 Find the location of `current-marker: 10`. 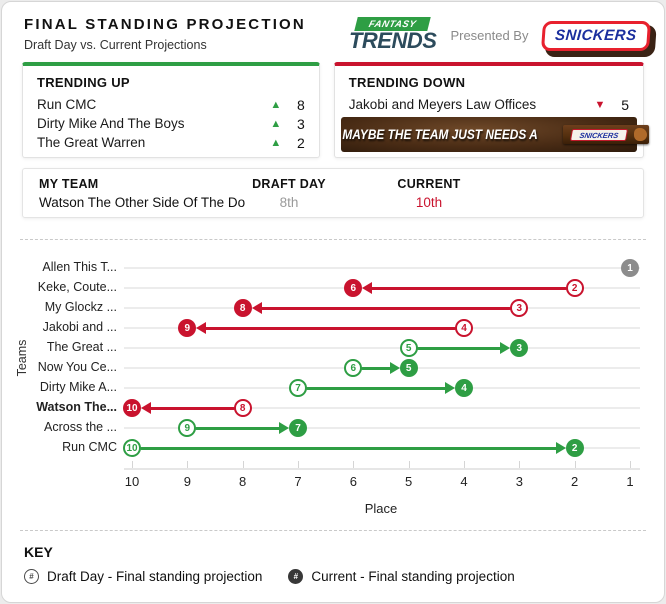

current-marker: 10 is located at coordinates (132, 408).